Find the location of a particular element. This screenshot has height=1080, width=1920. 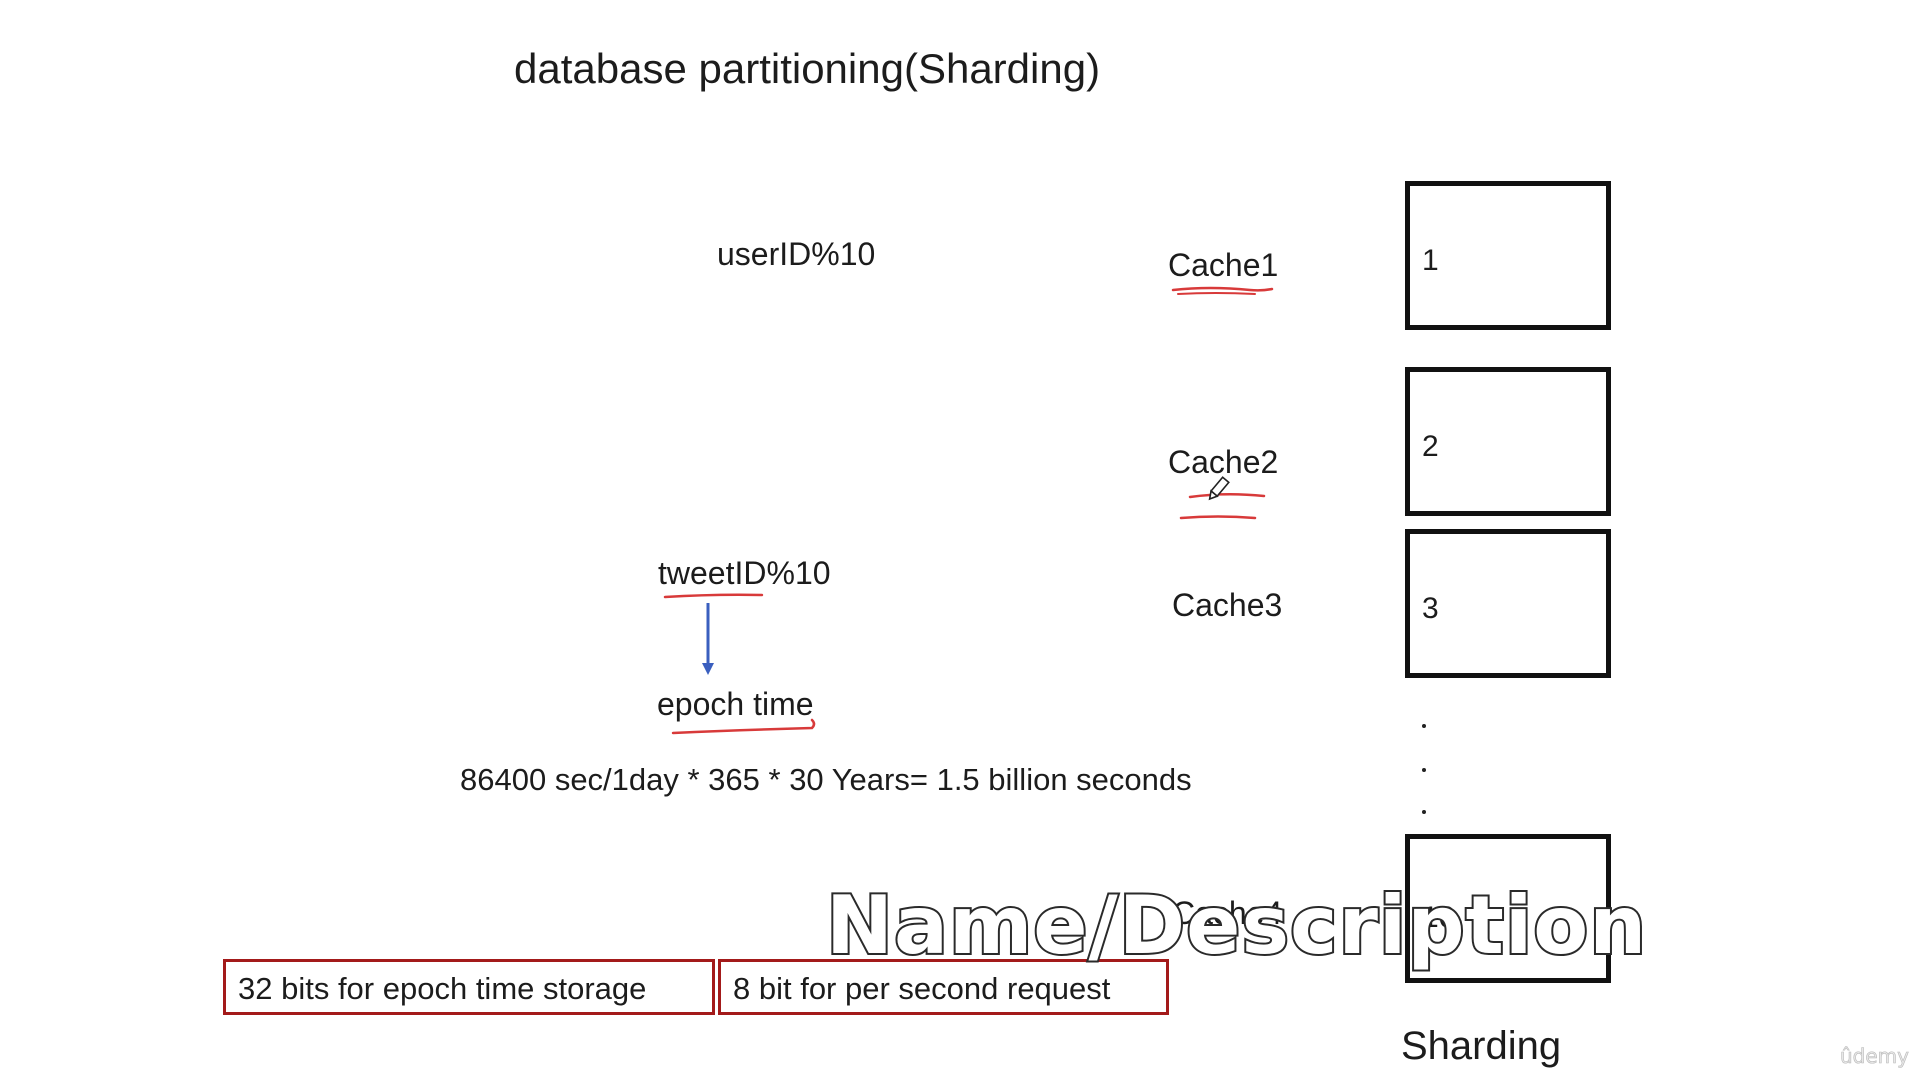

sharding-caption: Sharding is located at coordinates (1481, 1046).